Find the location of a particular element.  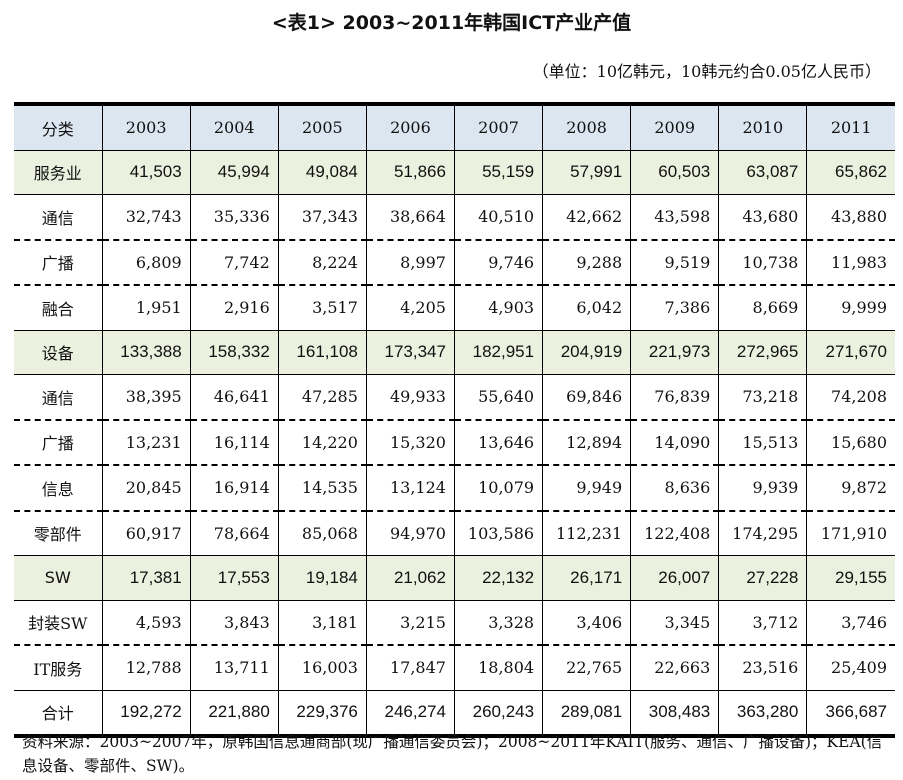

value-cell: 15,513 is located at coordinates (763, 442).